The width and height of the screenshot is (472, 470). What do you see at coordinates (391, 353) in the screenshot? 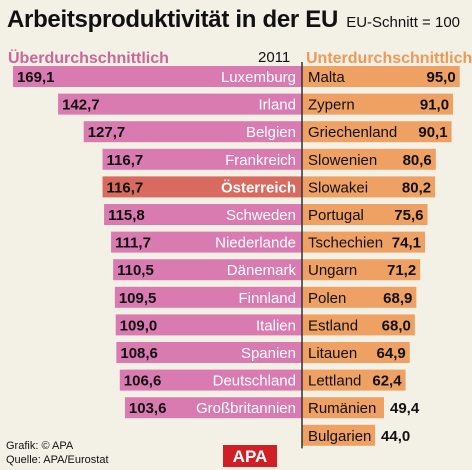
I see `value-label-litauen: 64,9` at bounding box center [391, 353].